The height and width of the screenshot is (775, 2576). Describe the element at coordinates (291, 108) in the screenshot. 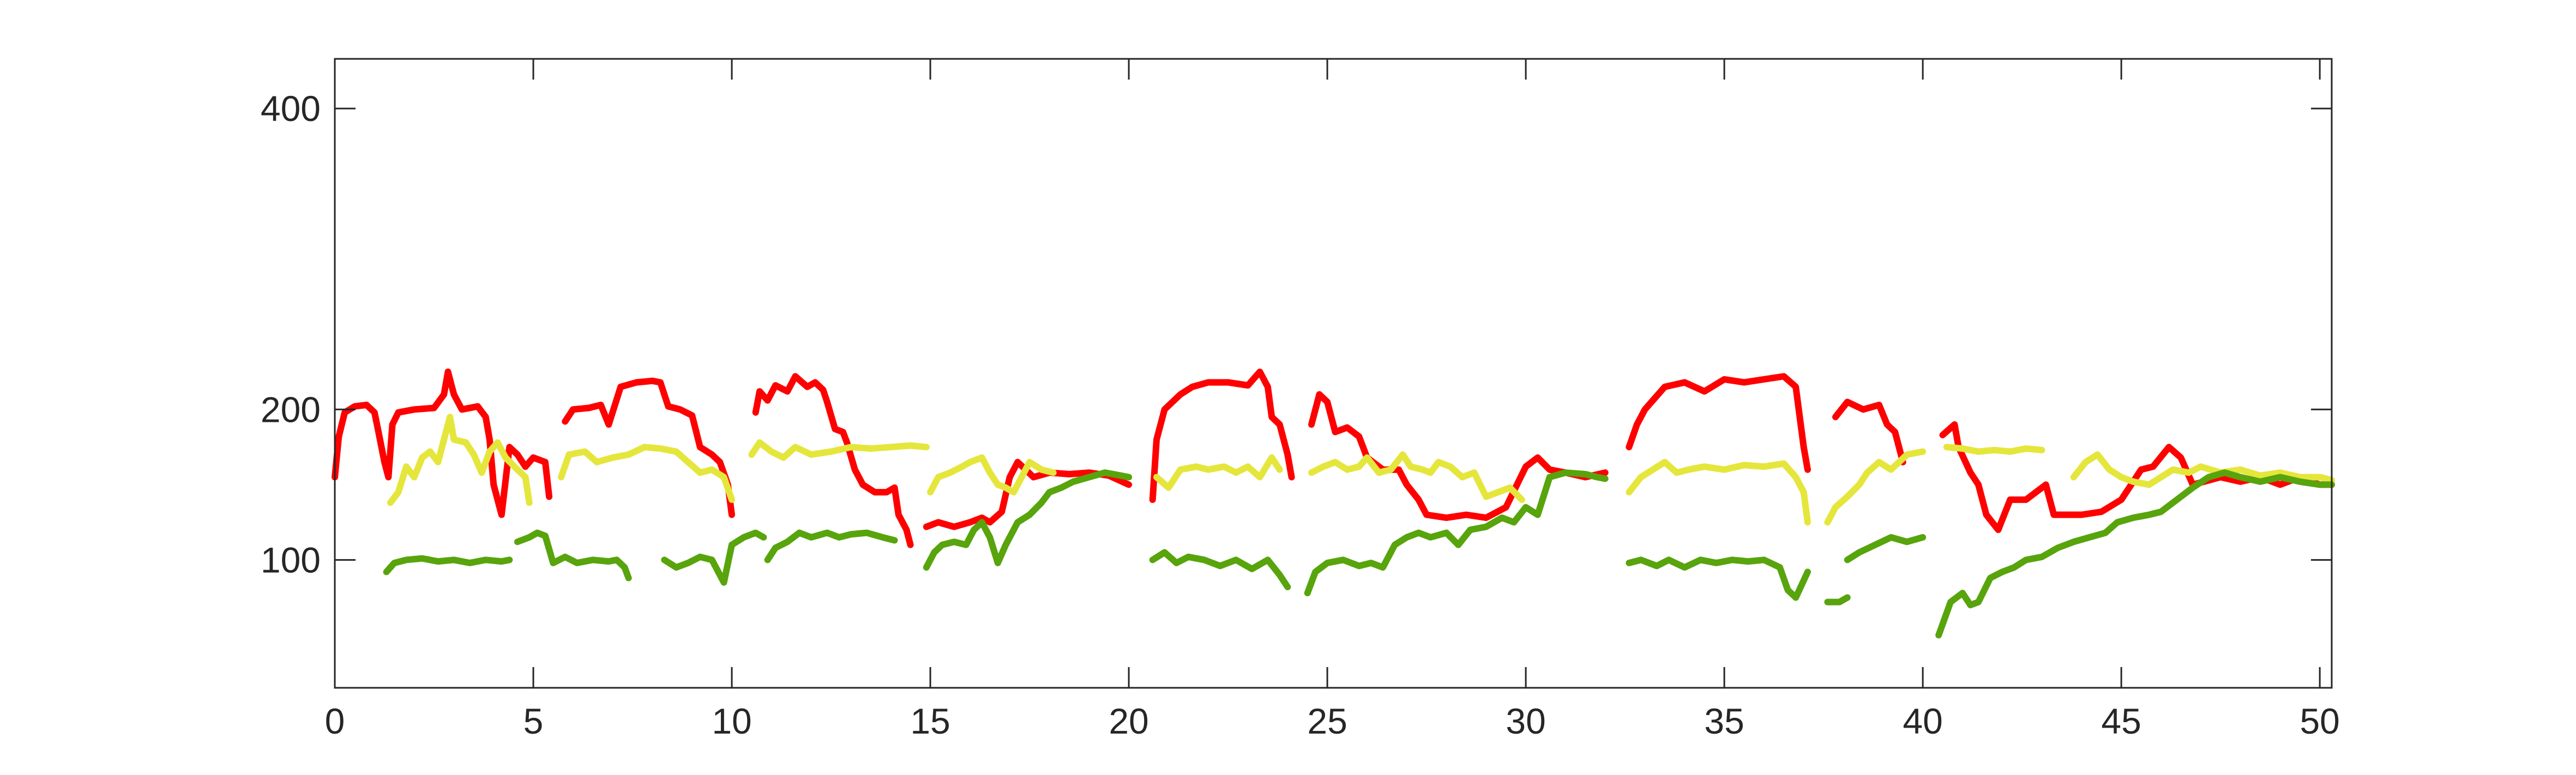

I see `y-tick-label: 400` at that location.